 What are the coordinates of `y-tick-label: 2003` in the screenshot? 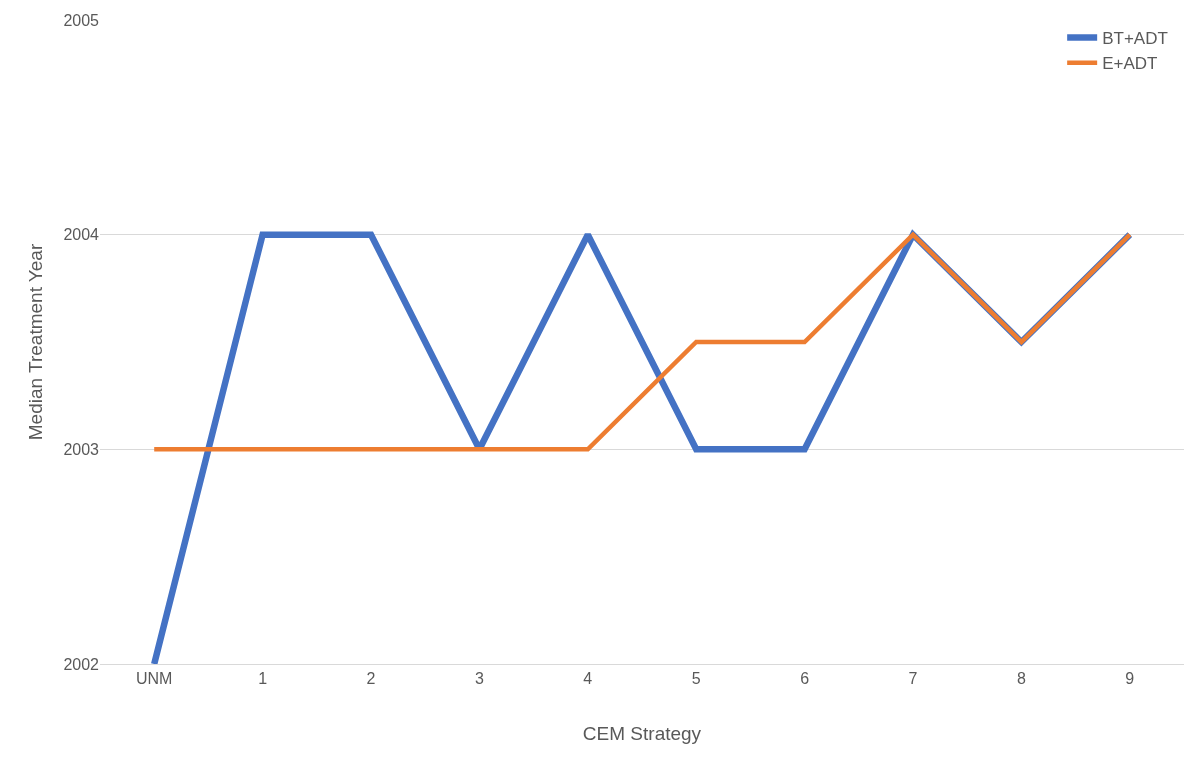 It's located at (81, 449).